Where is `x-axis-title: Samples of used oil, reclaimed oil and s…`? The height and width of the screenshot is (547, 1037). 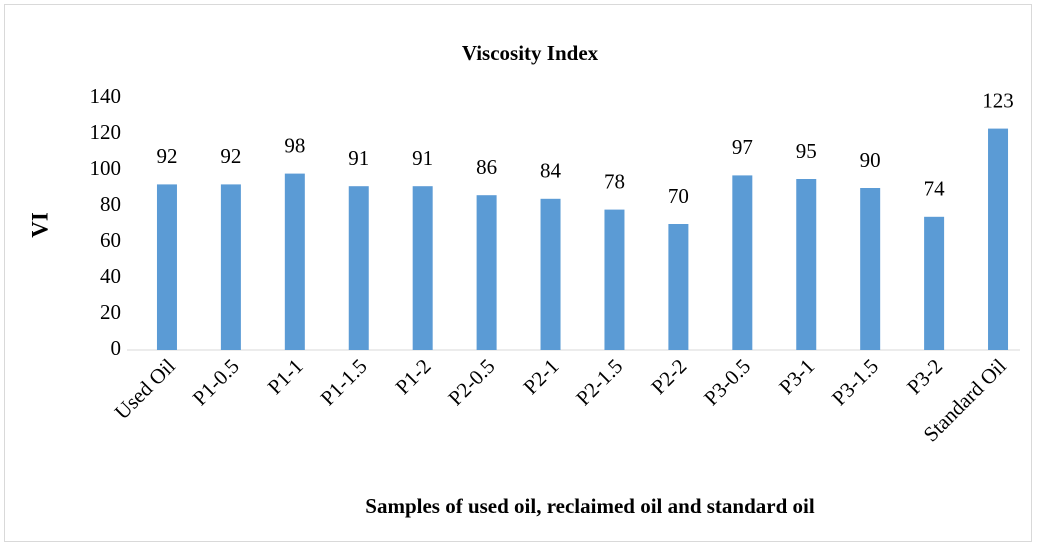 x-axis-title: Samples of used oil, reclaimed oil and s… is located at coordinates (590, 506).